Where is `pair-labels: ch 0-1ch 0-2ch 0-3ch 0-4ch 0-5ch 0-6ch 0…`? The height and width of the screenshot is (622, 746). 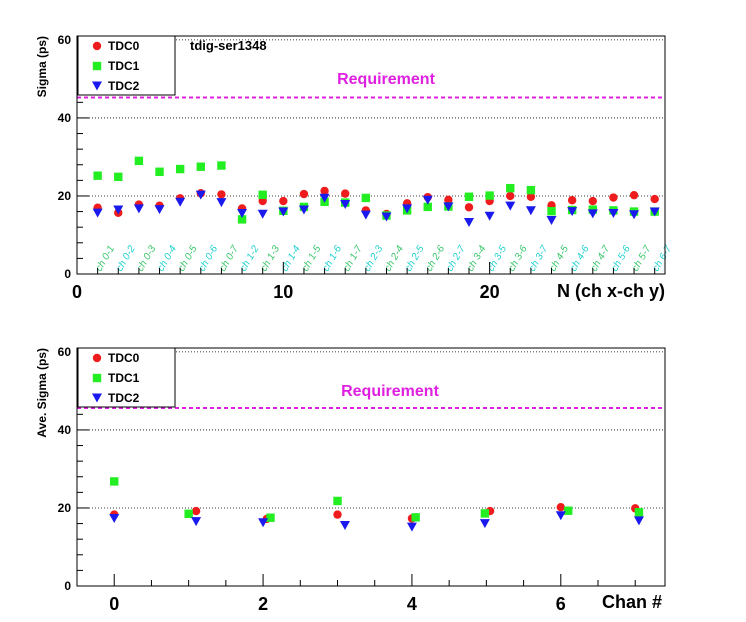
pair-labels: ch 0-1ch 0-2ch 0-3ch 0-4ch 0-5ch 0-6ch 0… is located at coordinates (384, 259).